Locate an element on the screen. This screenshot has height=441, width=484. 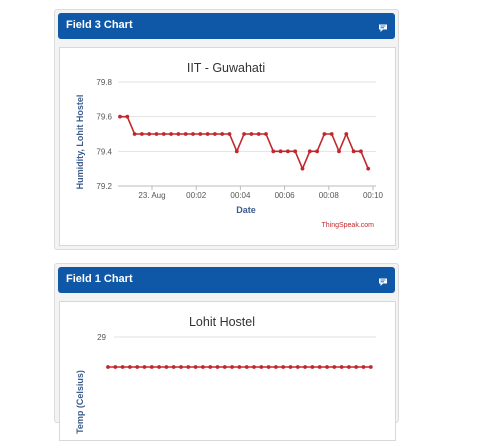
panel-title: Field 3 Chart is located at coordinates (99, 25).